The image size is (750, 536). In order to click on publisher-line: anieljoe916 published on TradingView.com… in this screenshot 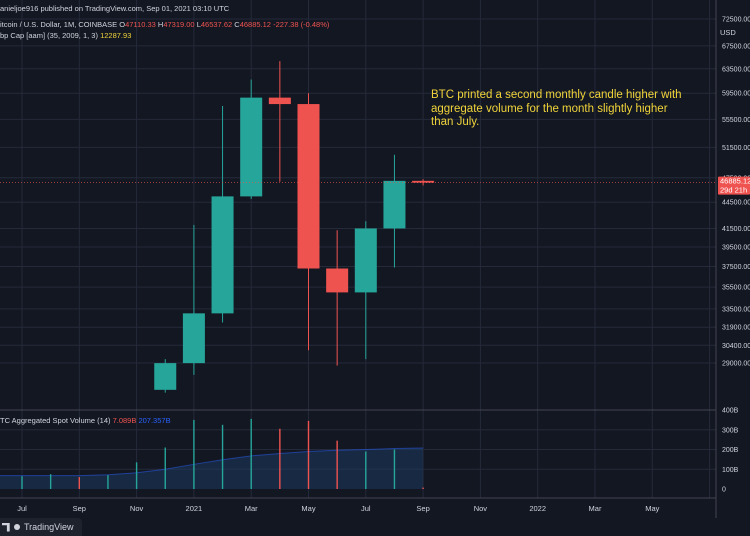, I will do `click(114, 8)`.